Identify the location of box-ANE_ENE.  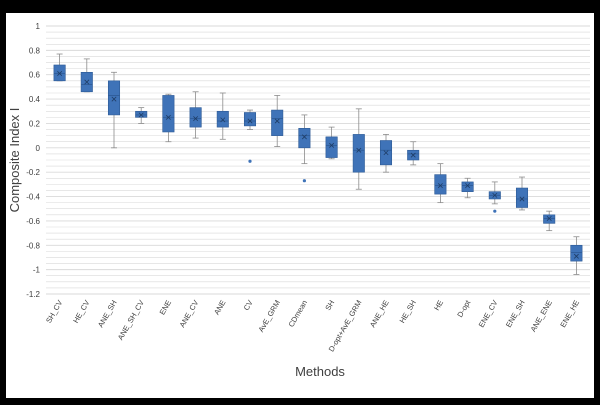
(549, 221).